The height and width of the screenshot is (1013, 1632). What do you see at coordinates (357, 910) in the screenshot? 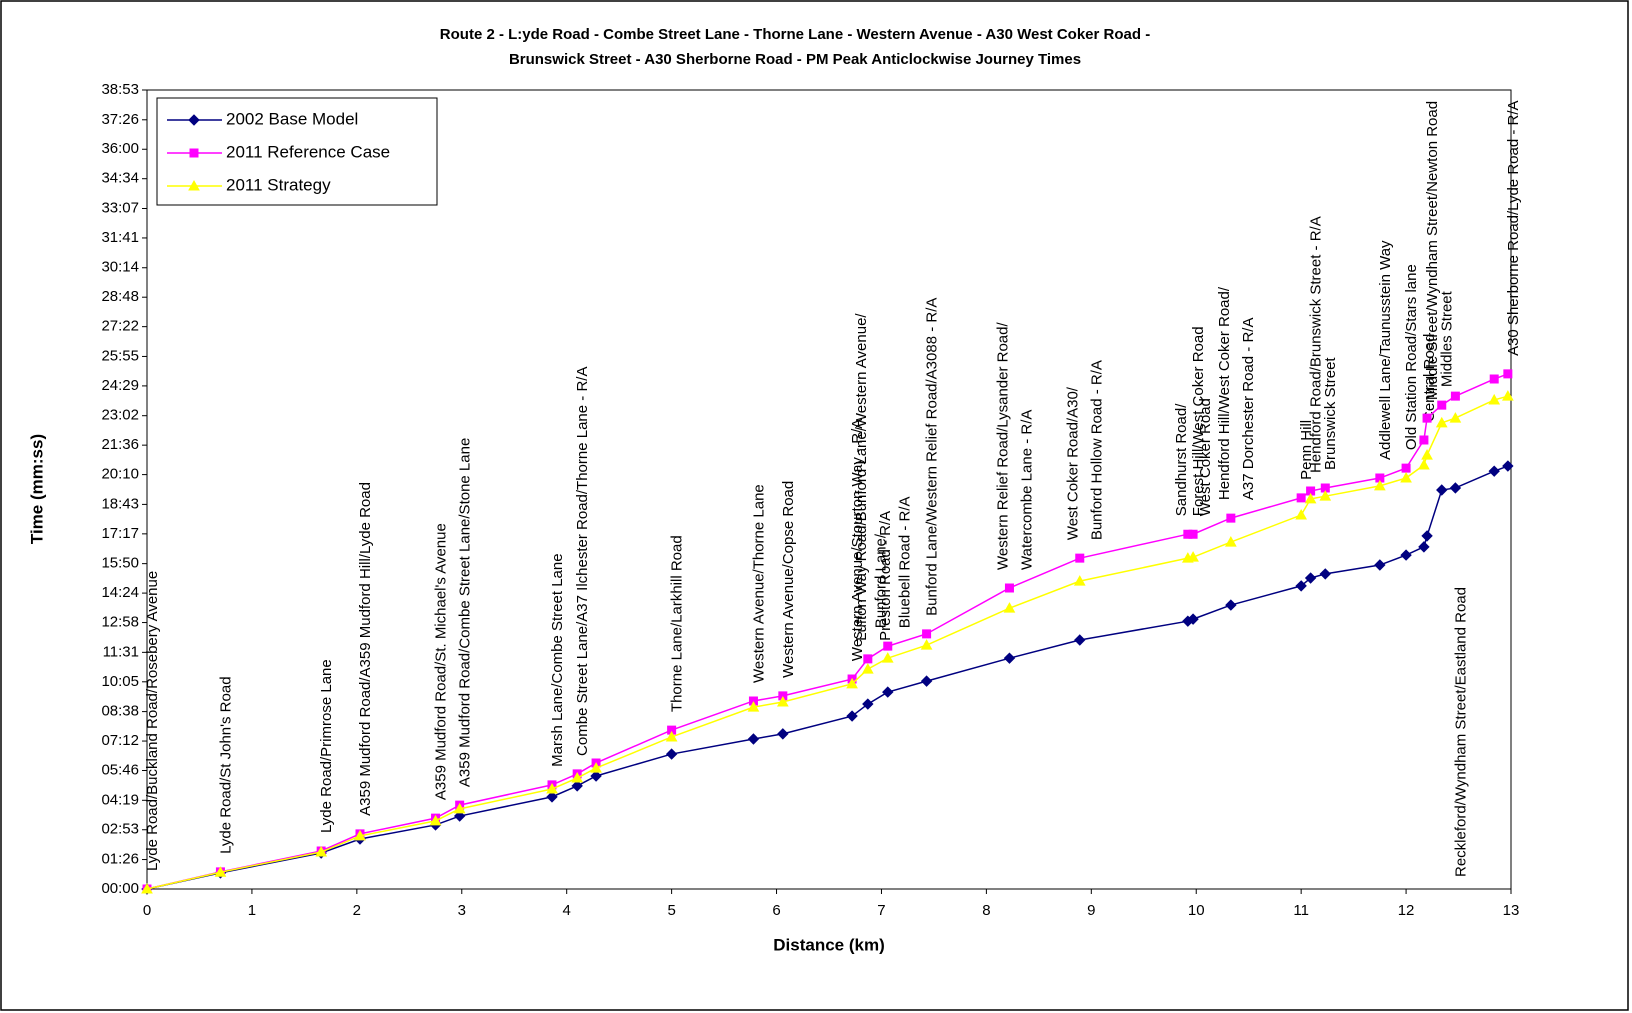
I see `x-tick-label: 2` at bounding box center [357, 910].